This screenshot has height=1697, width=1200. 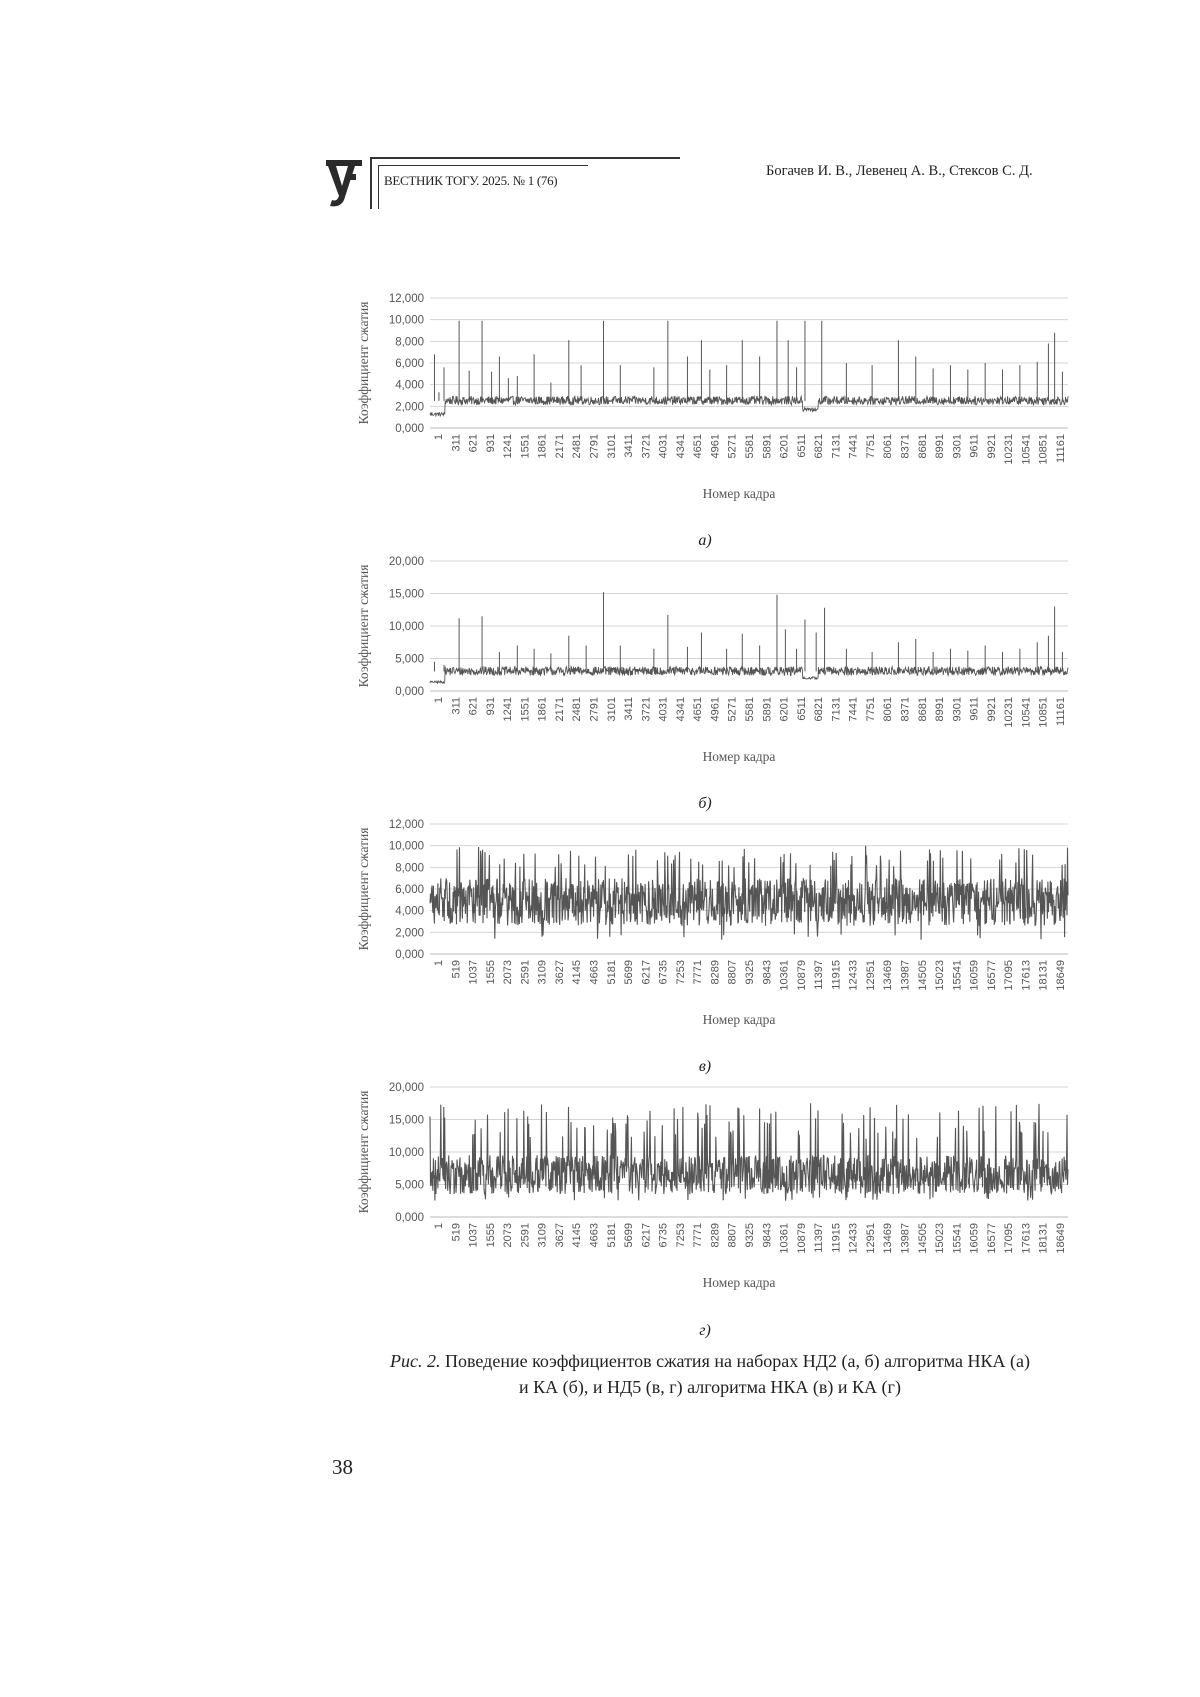 What do you see at coordinates (409, 386) in the screenshot?
I see `y-tick-label: 4,000` at bounding box center [409, 386].